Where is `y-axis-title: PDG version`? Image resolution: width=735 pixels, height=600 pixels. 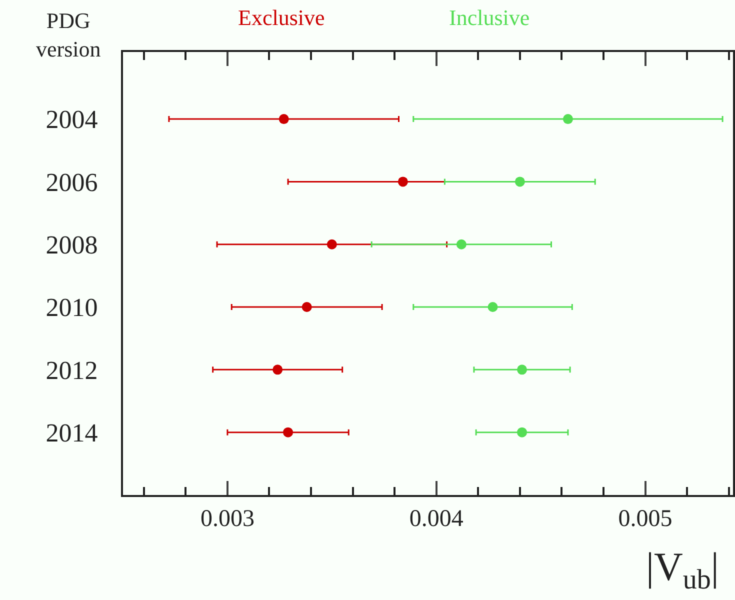 y-axis-title: PDG version is located at coordinates (68, 35).